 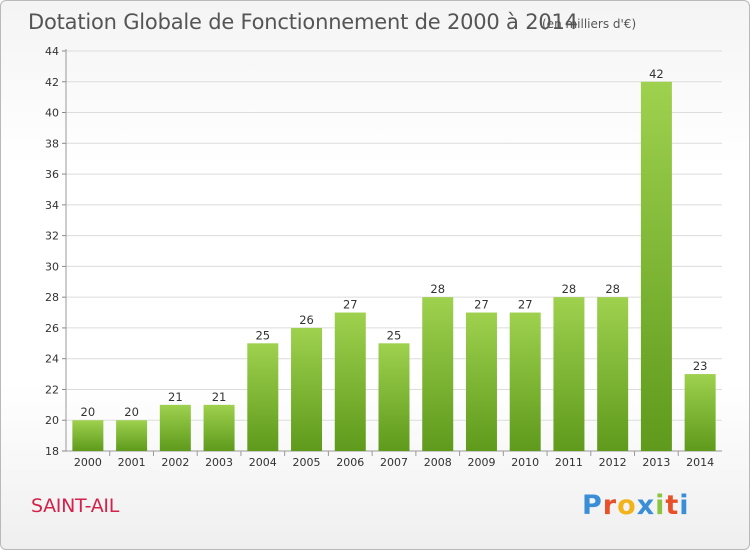 What do you see at coordinates (52, 174) in the screenshot?
I see `y-tick-label: 36` at bounding box center [52, 174].